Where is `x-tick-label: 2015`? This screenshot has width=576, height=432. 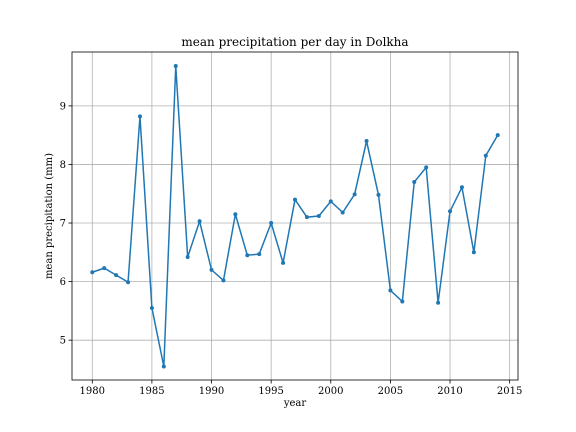
x-tick-label: 2015 is located at coordinates (509, 391).